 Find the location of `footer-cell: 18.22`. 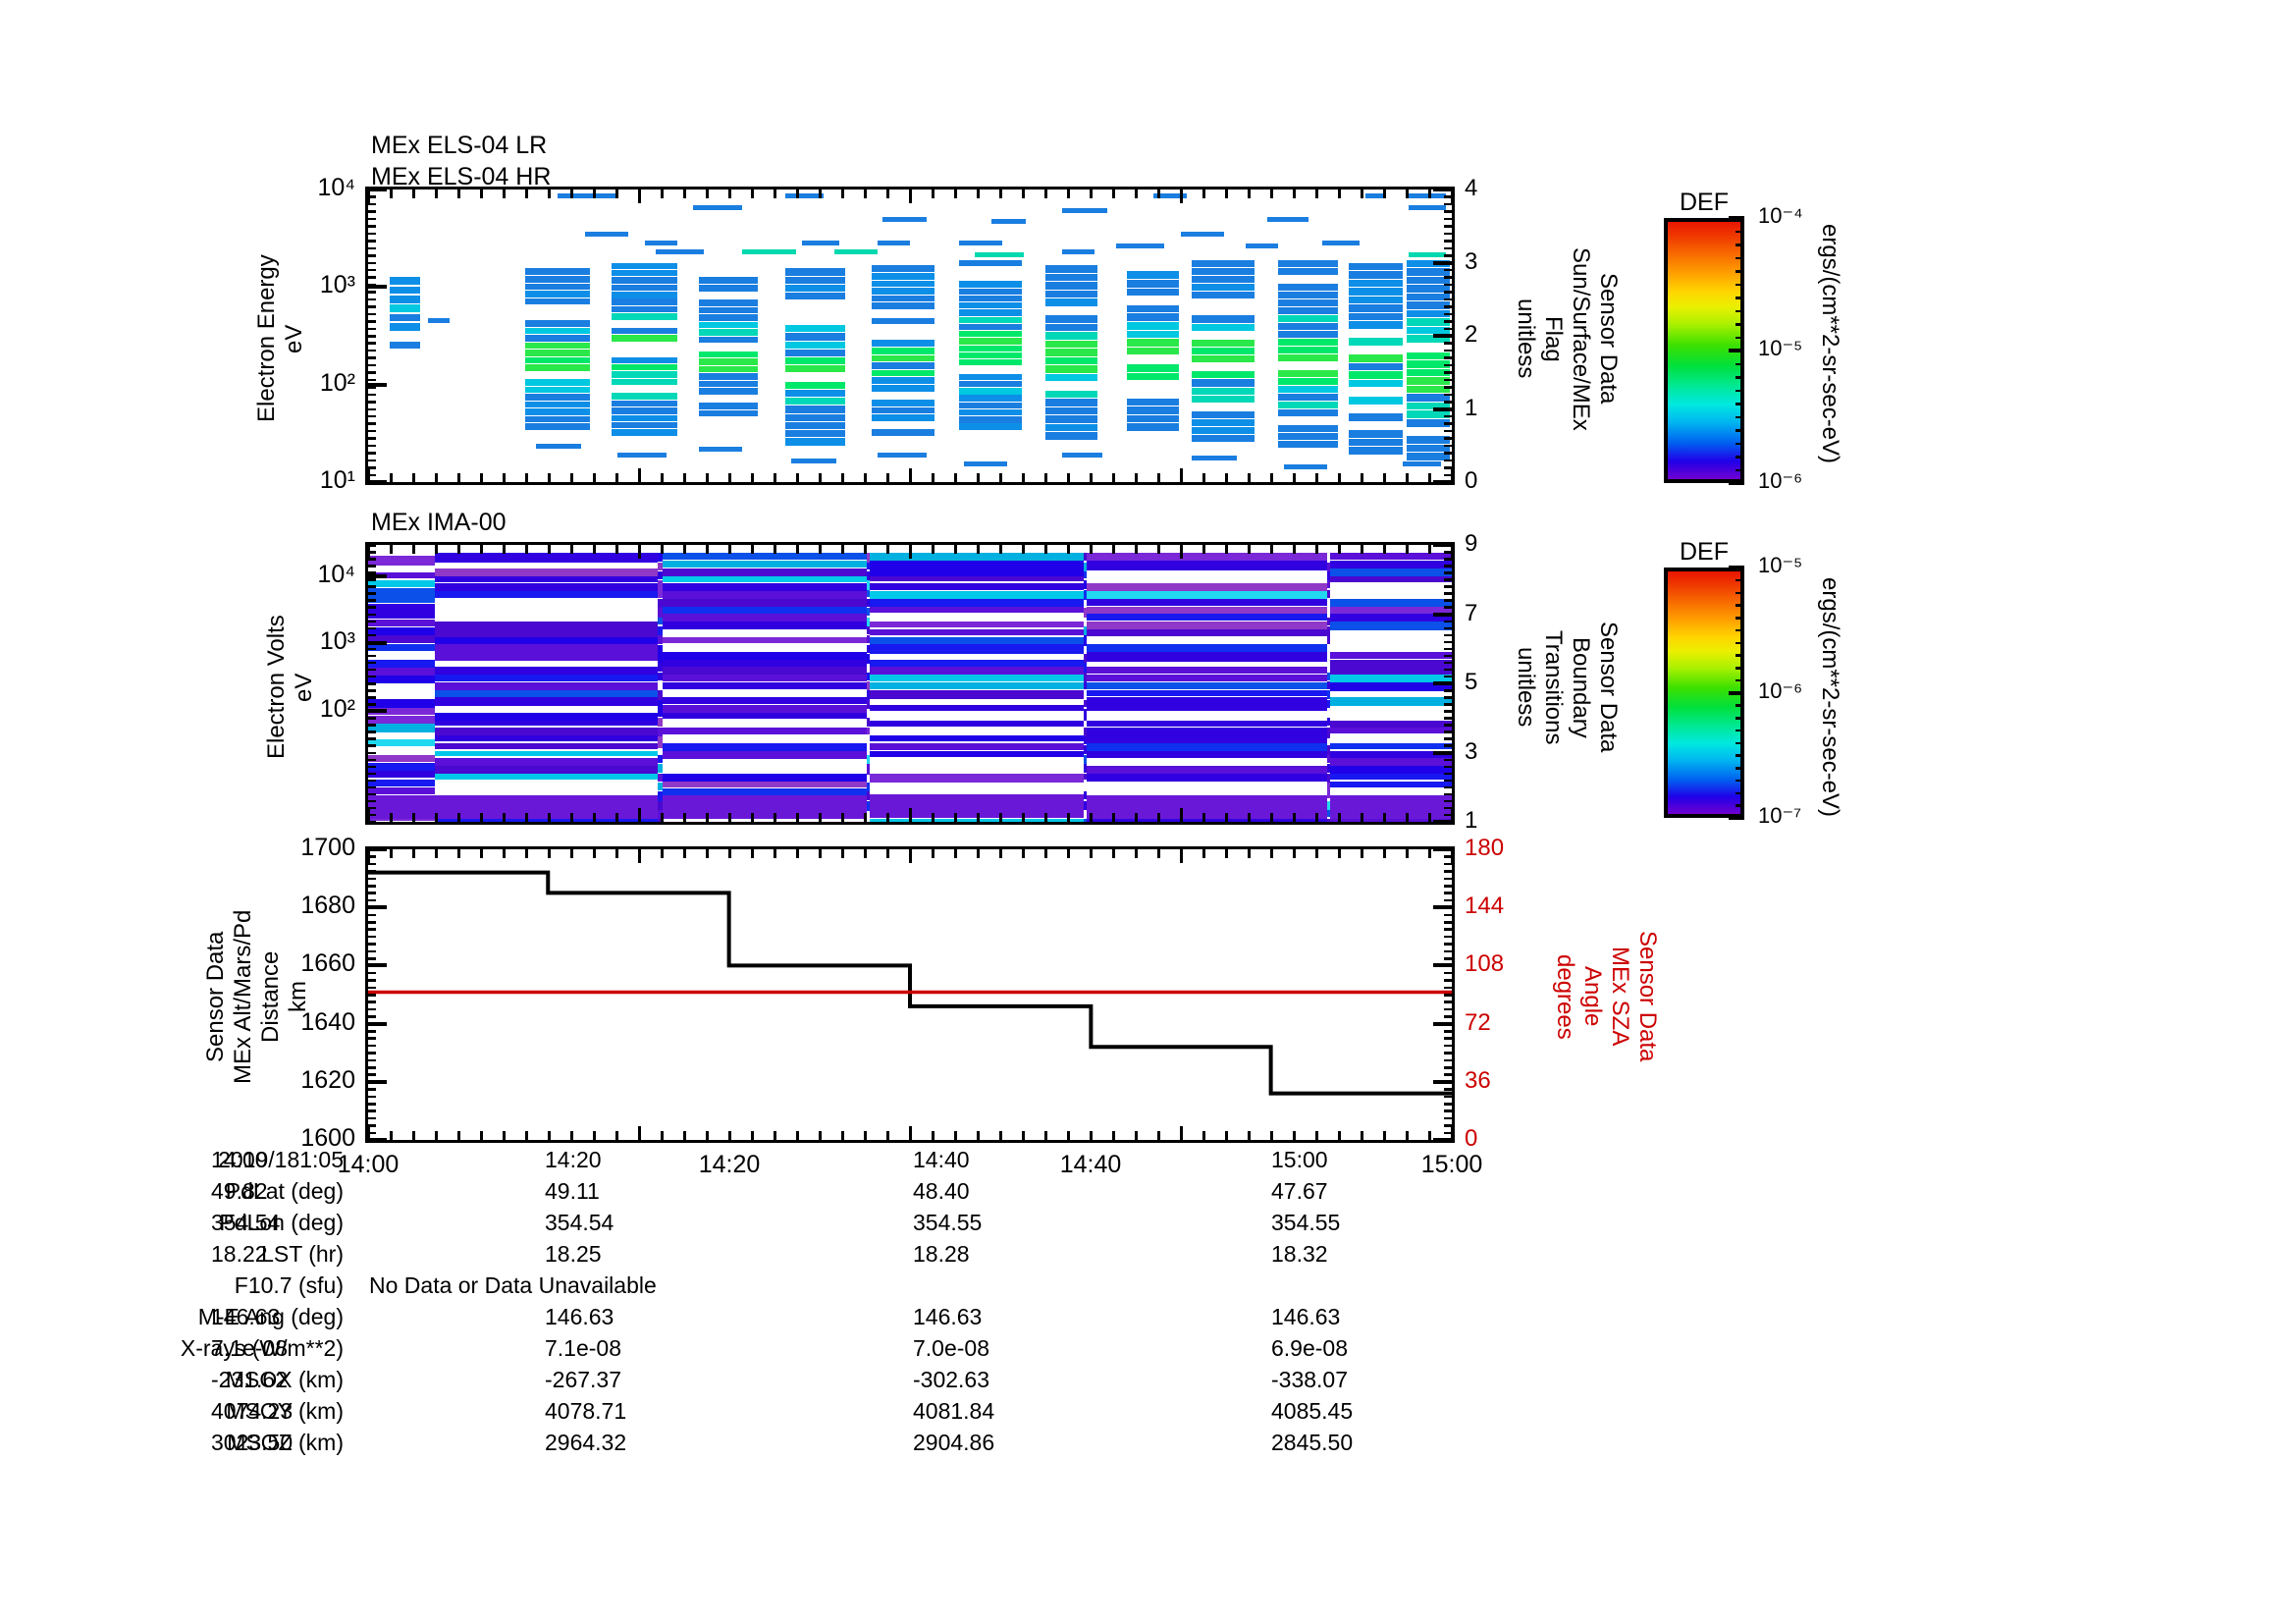

footer-cell: 18.22 is located at coordinates (239, 1254).